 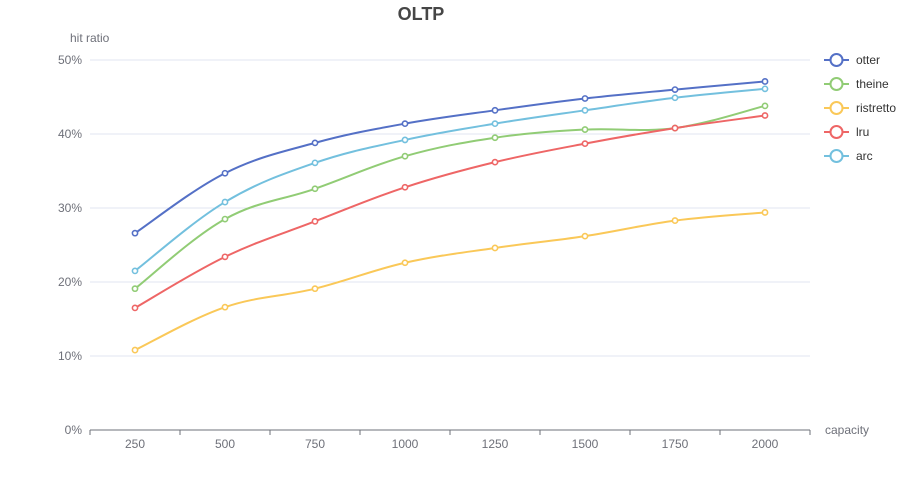 What do you see at coordinates (765, 81) in the screenshot?
I see `data-point-otter-2000` at bounding box center [765, 81].